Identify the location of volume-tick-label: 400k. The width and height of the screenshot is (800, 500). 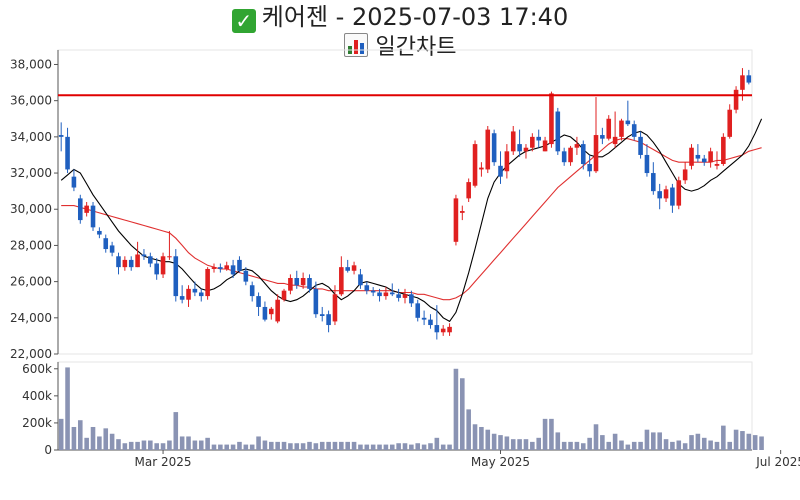
(37, 396).